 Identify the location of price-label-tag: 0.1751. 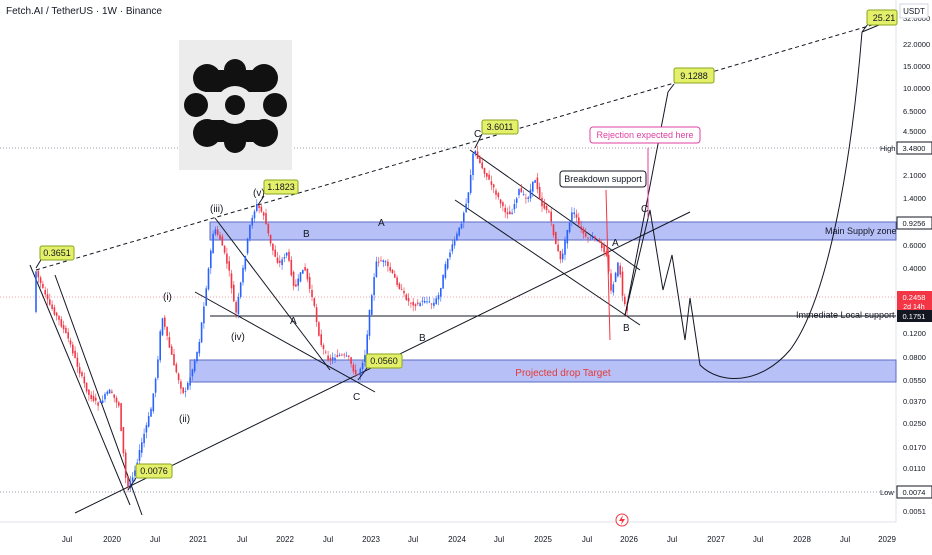
(914, 316).